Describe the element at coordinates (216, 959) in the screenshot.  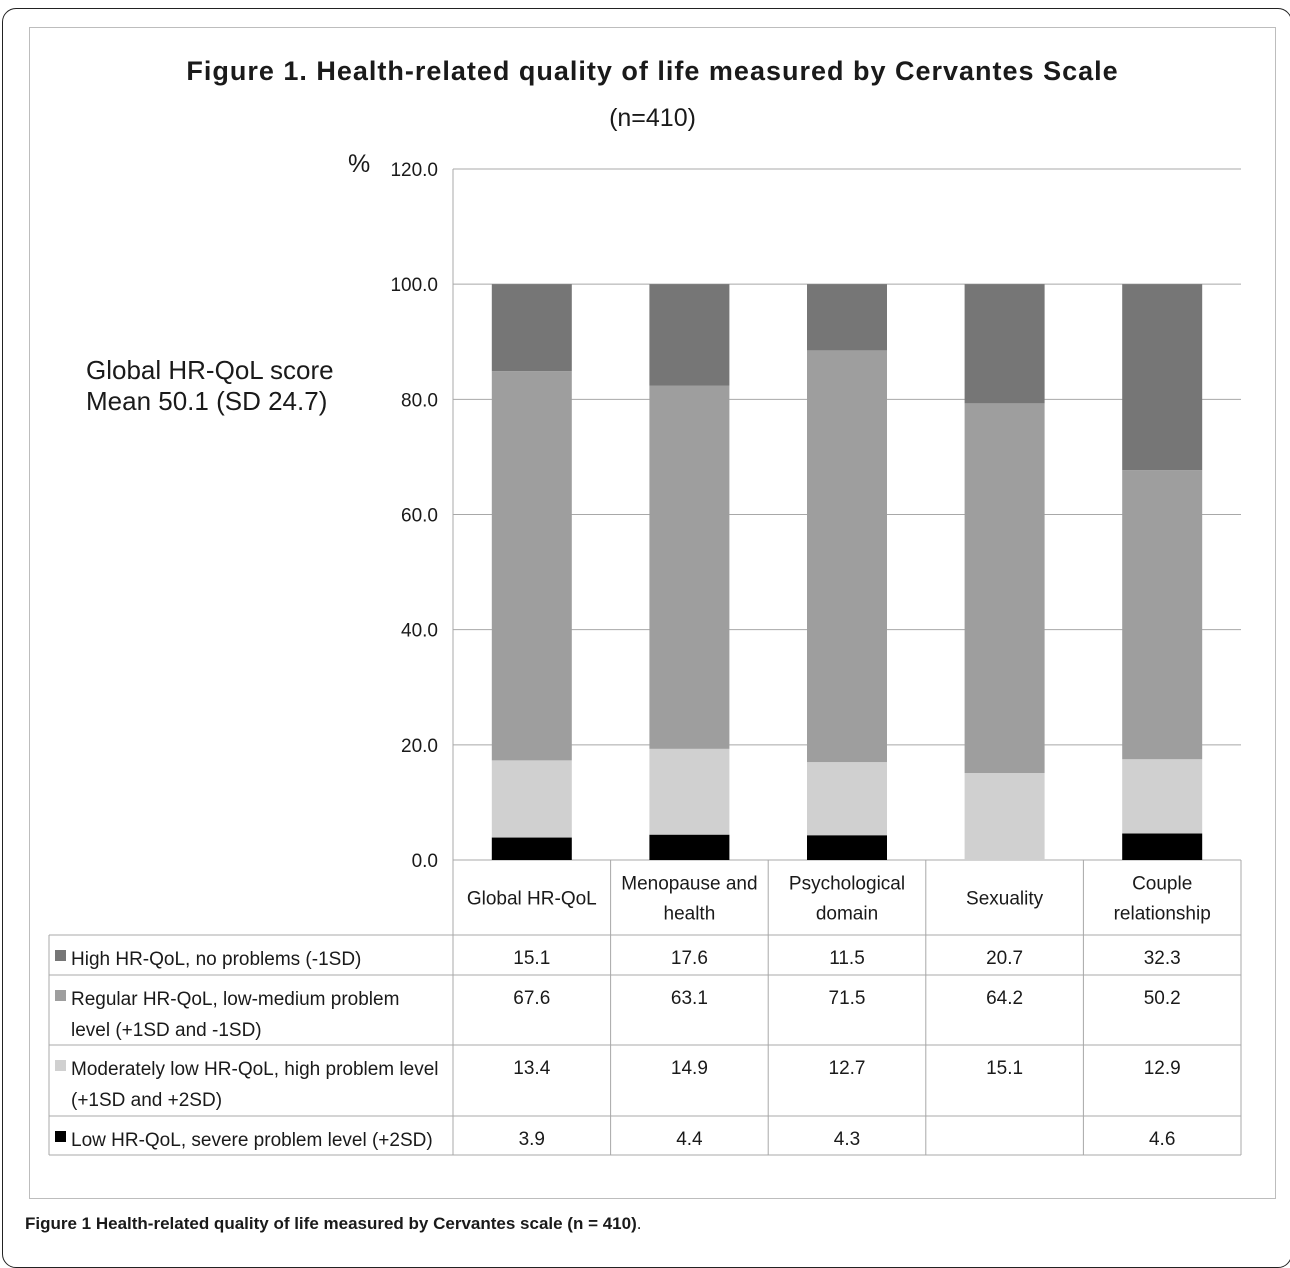
I see `legend-label: High HR-QoL, no problems (-1SD)` at that location.